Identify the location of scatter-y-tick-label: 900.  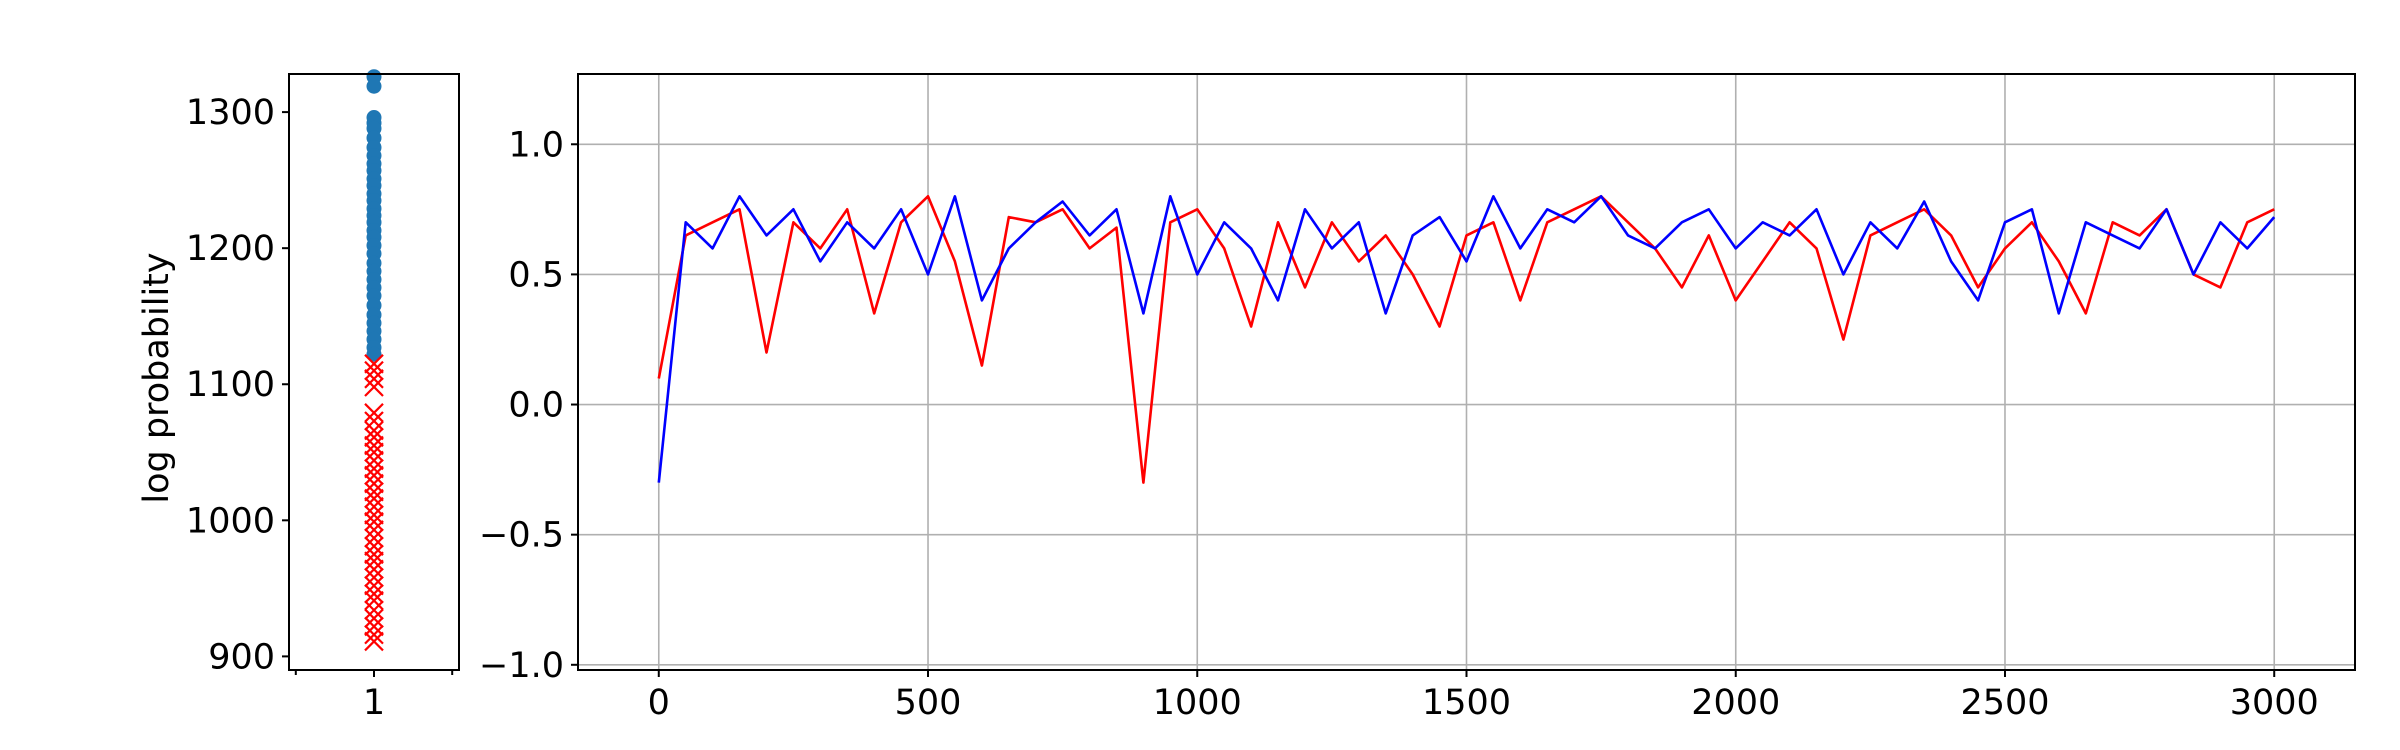
(241, 657).